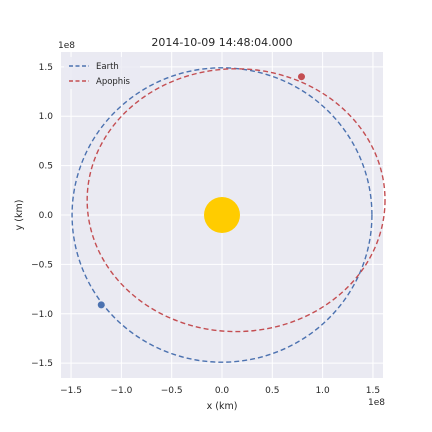  What do you see at coordinates (301, 77) in the screenshot?
I see `apophis-position-marker` at bounding box center [301, 77].